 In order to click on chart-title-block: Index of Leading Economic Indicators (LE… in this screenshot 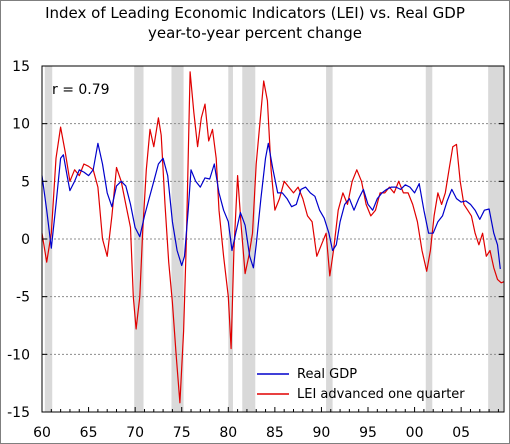, I will do `click(255, 23)`.